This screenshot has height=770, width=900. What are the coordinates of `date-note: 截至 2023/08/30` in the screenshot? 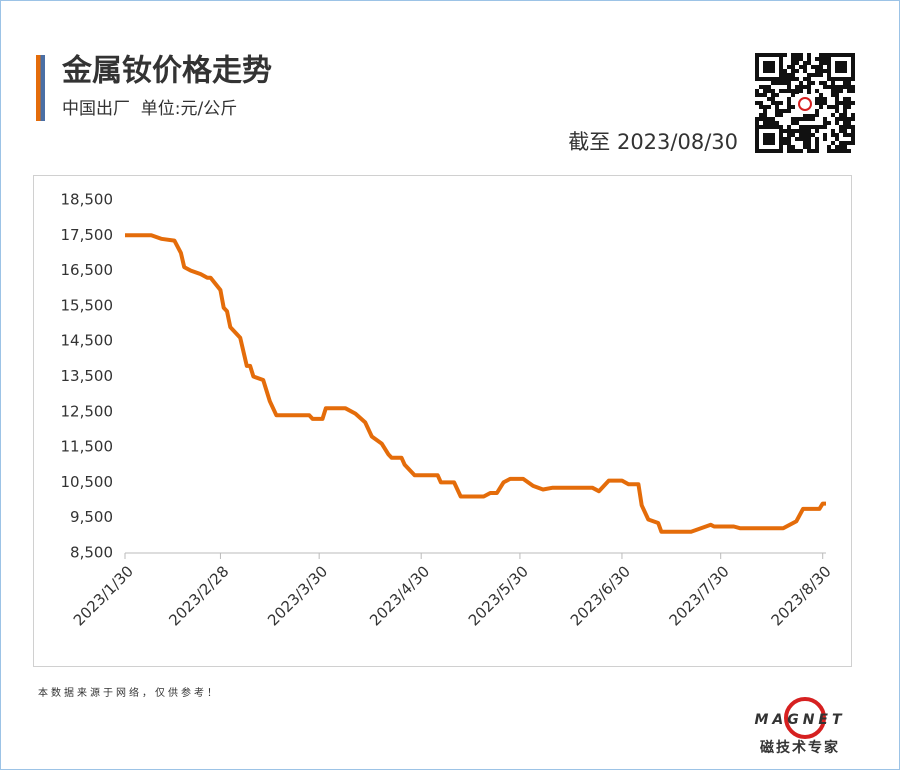 It's located at (653, 142).